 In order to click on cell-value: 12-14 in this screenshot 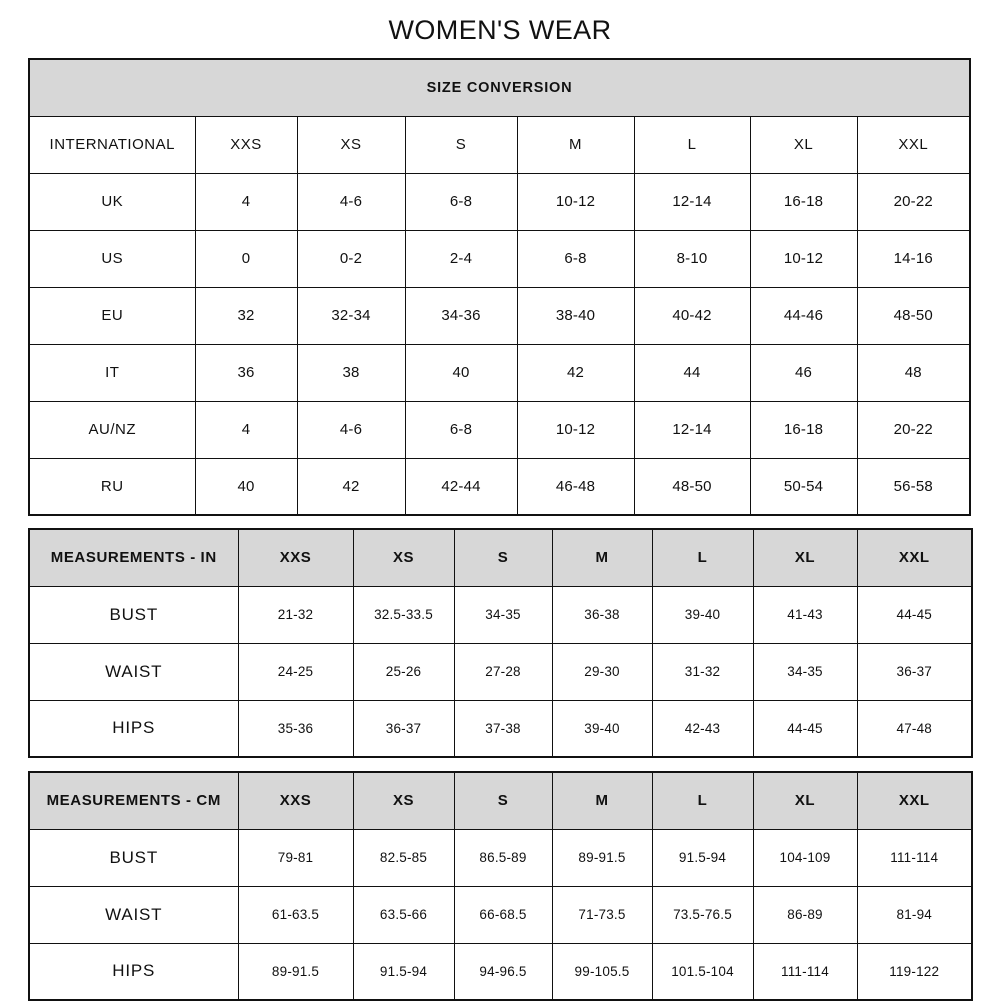, I will do `click(692, 201)`.